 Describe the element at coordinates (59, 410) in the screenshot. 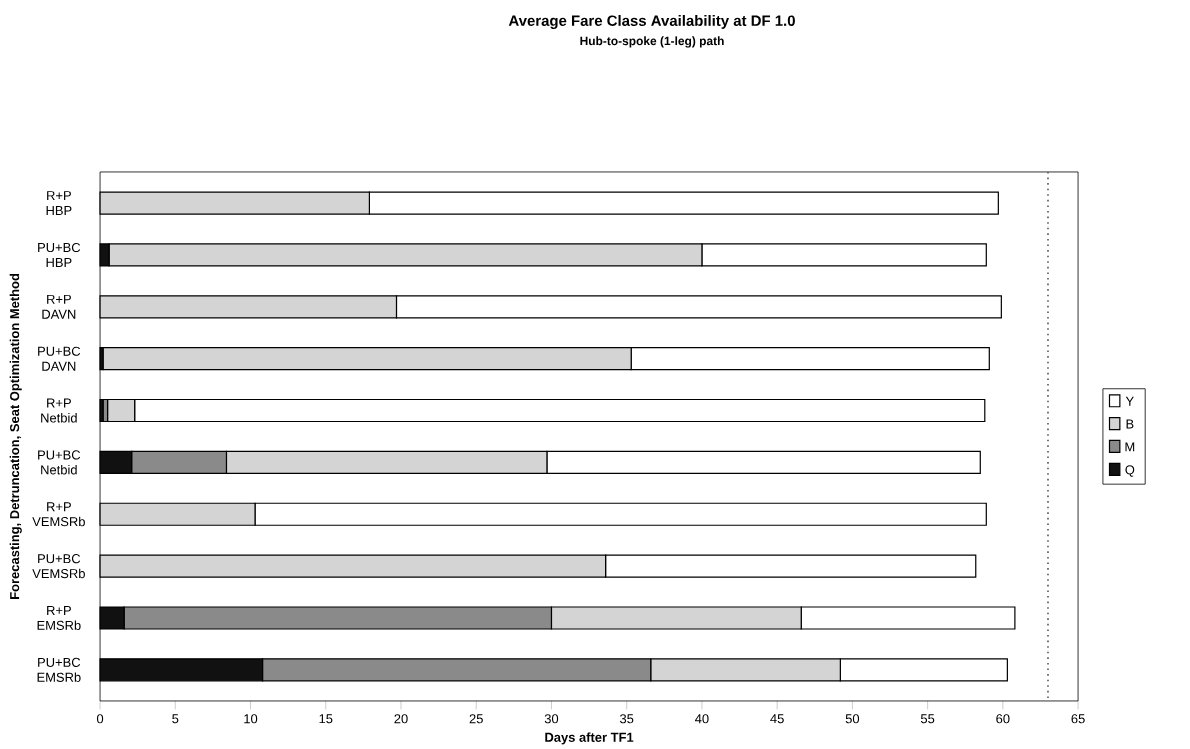

I see `y-tick-label: R+P Netbid` at that location.